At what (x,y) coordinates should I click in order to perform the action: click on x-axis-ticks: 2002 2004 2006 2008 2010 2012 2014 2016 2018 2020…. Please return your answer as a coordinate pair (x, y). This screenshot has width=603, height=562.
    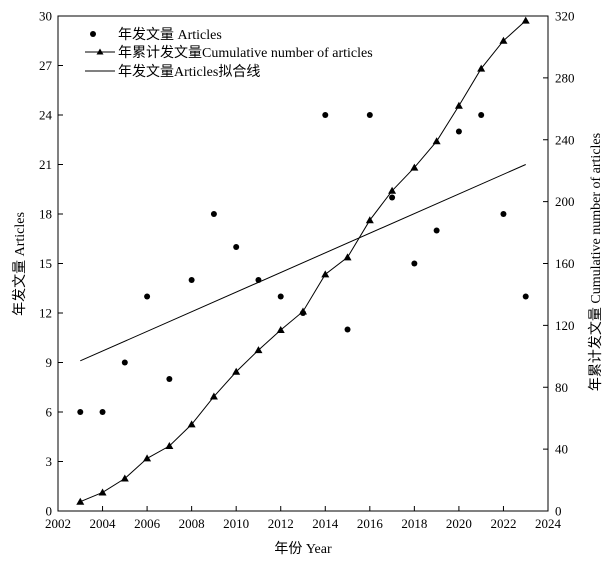
    Looking at the image, I should click on (303, 518).